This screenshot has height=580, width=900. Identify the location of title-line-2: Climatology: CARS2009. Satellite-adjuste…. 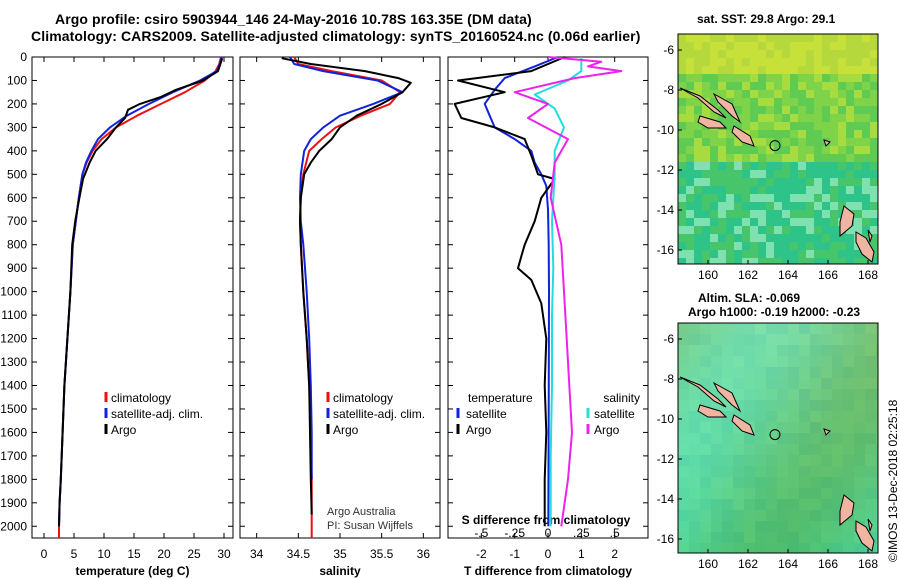
(336, 36).